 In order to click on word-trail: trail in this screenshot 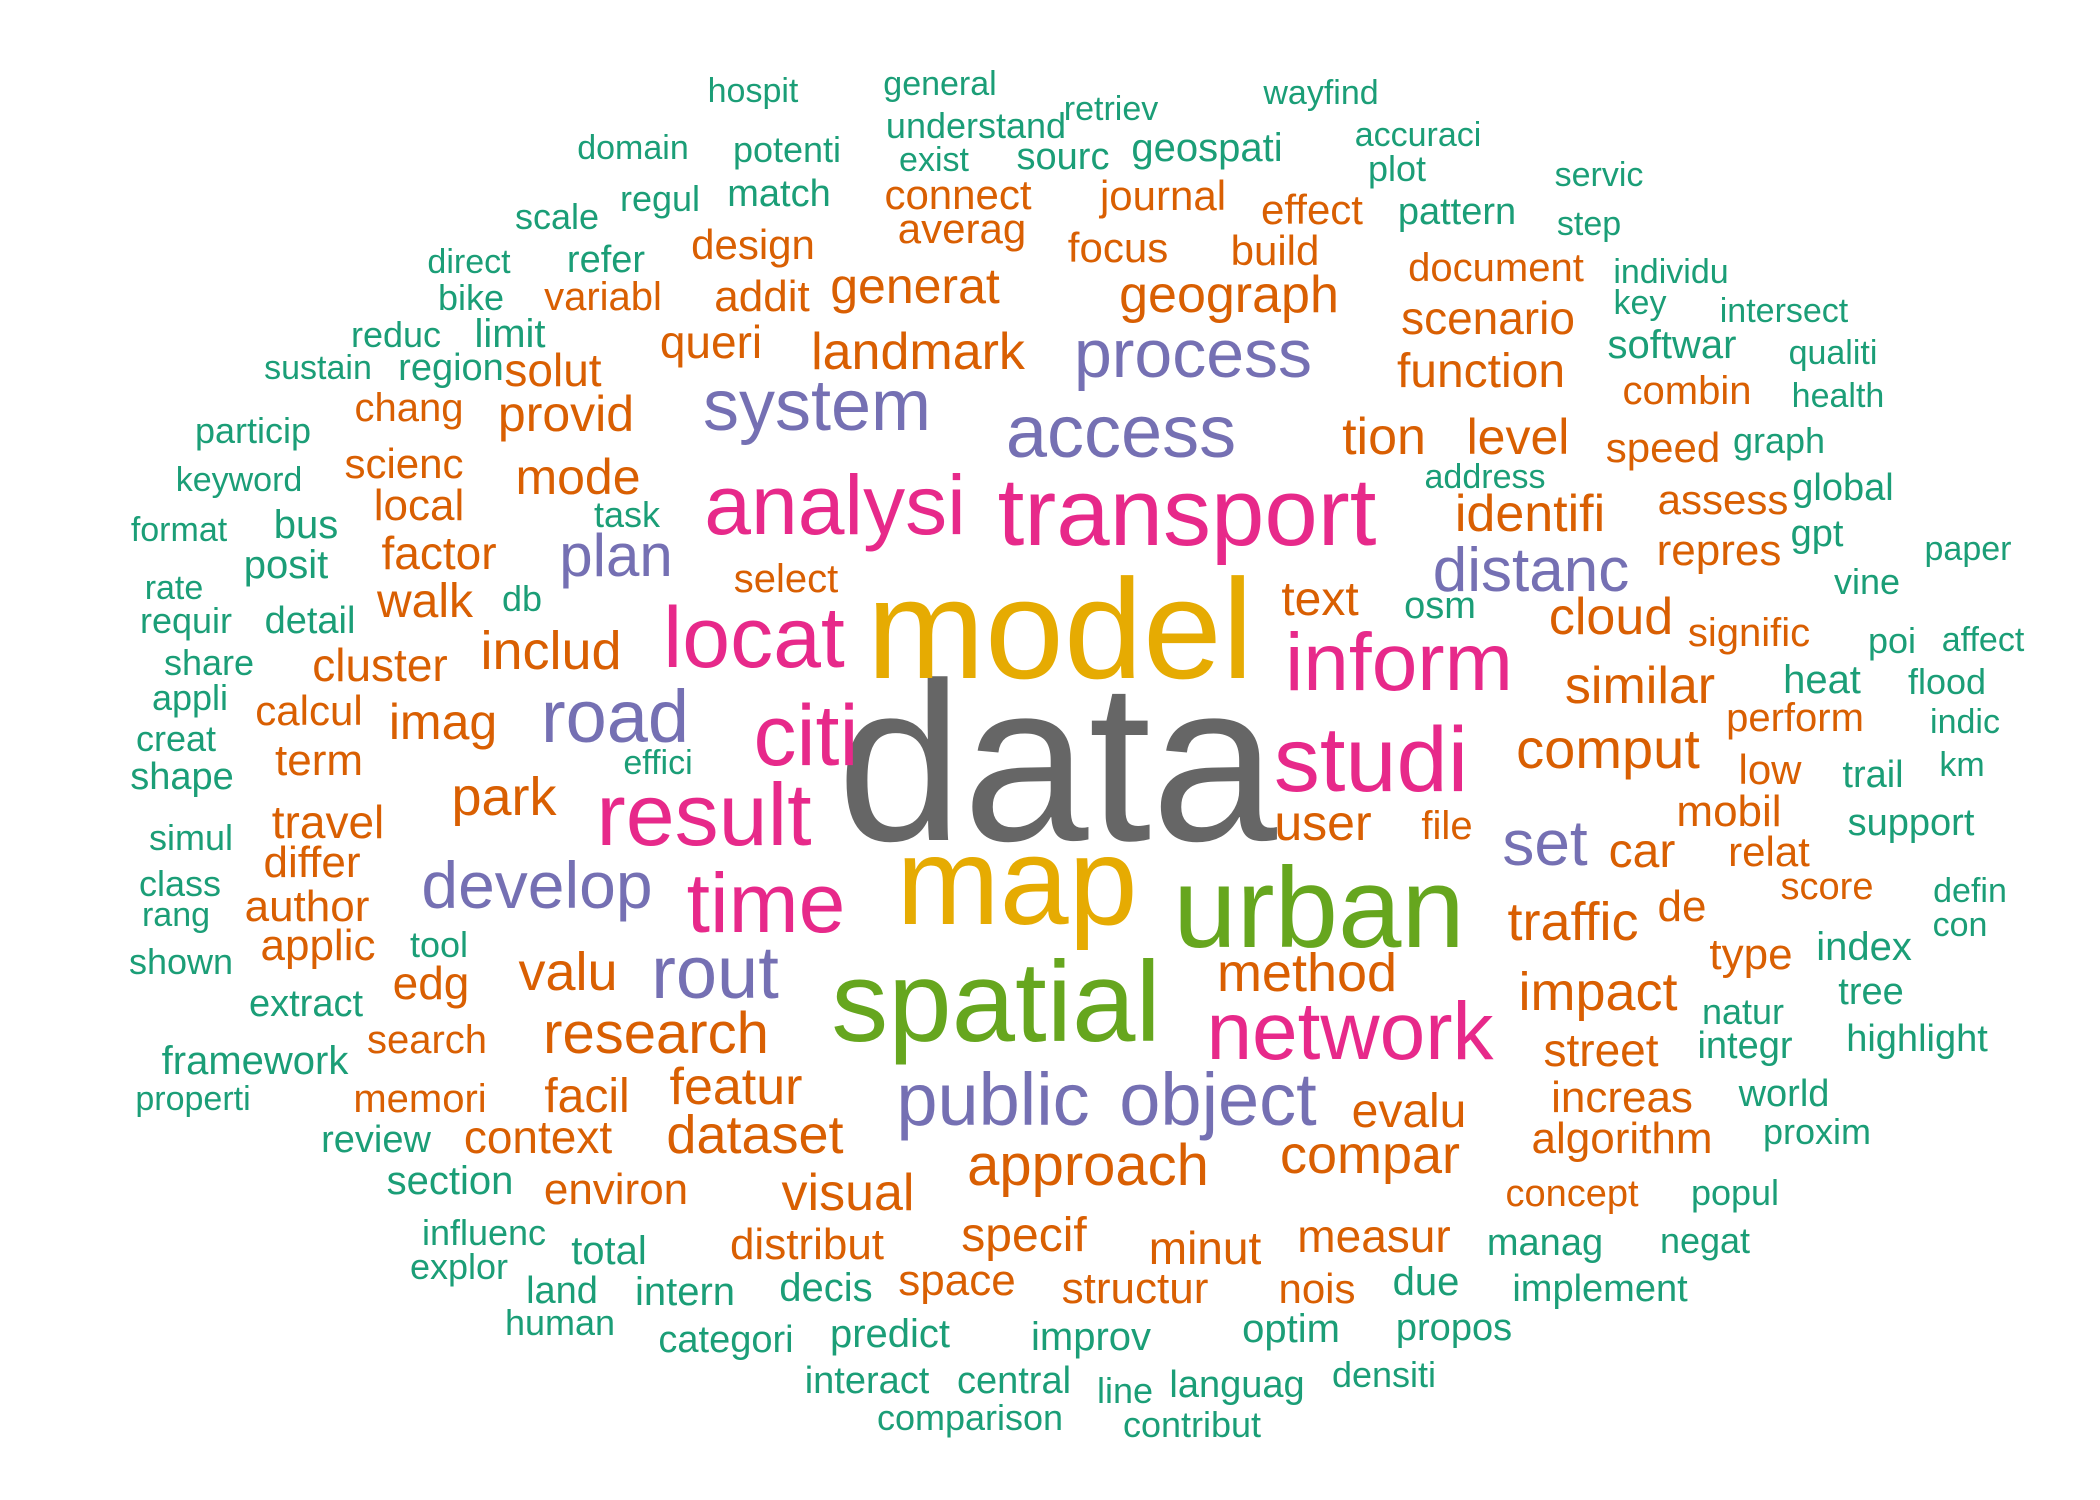, I will do `click(1873, 775)`.